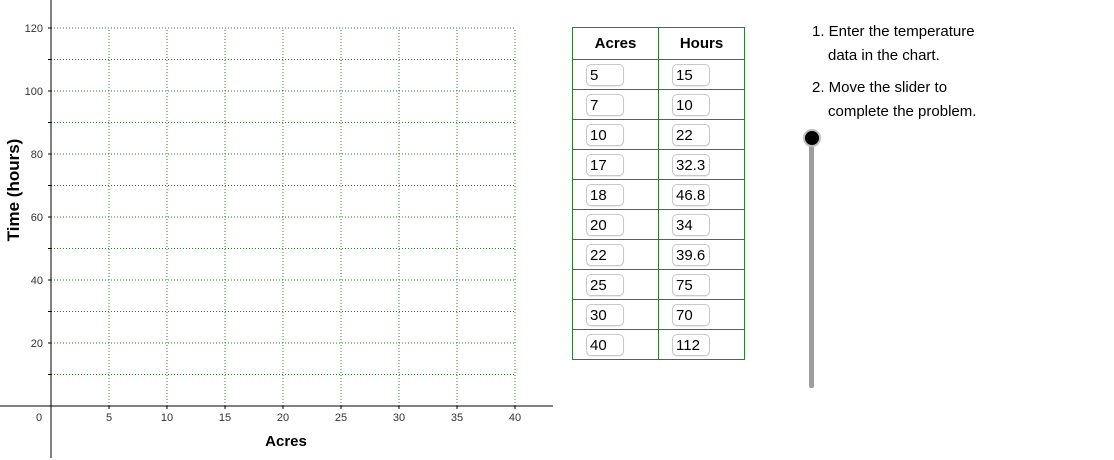  What do you see at coordinates (605, 165) in the screenshot?
I see `acres-input: 17` at bounding box center [605, 165].